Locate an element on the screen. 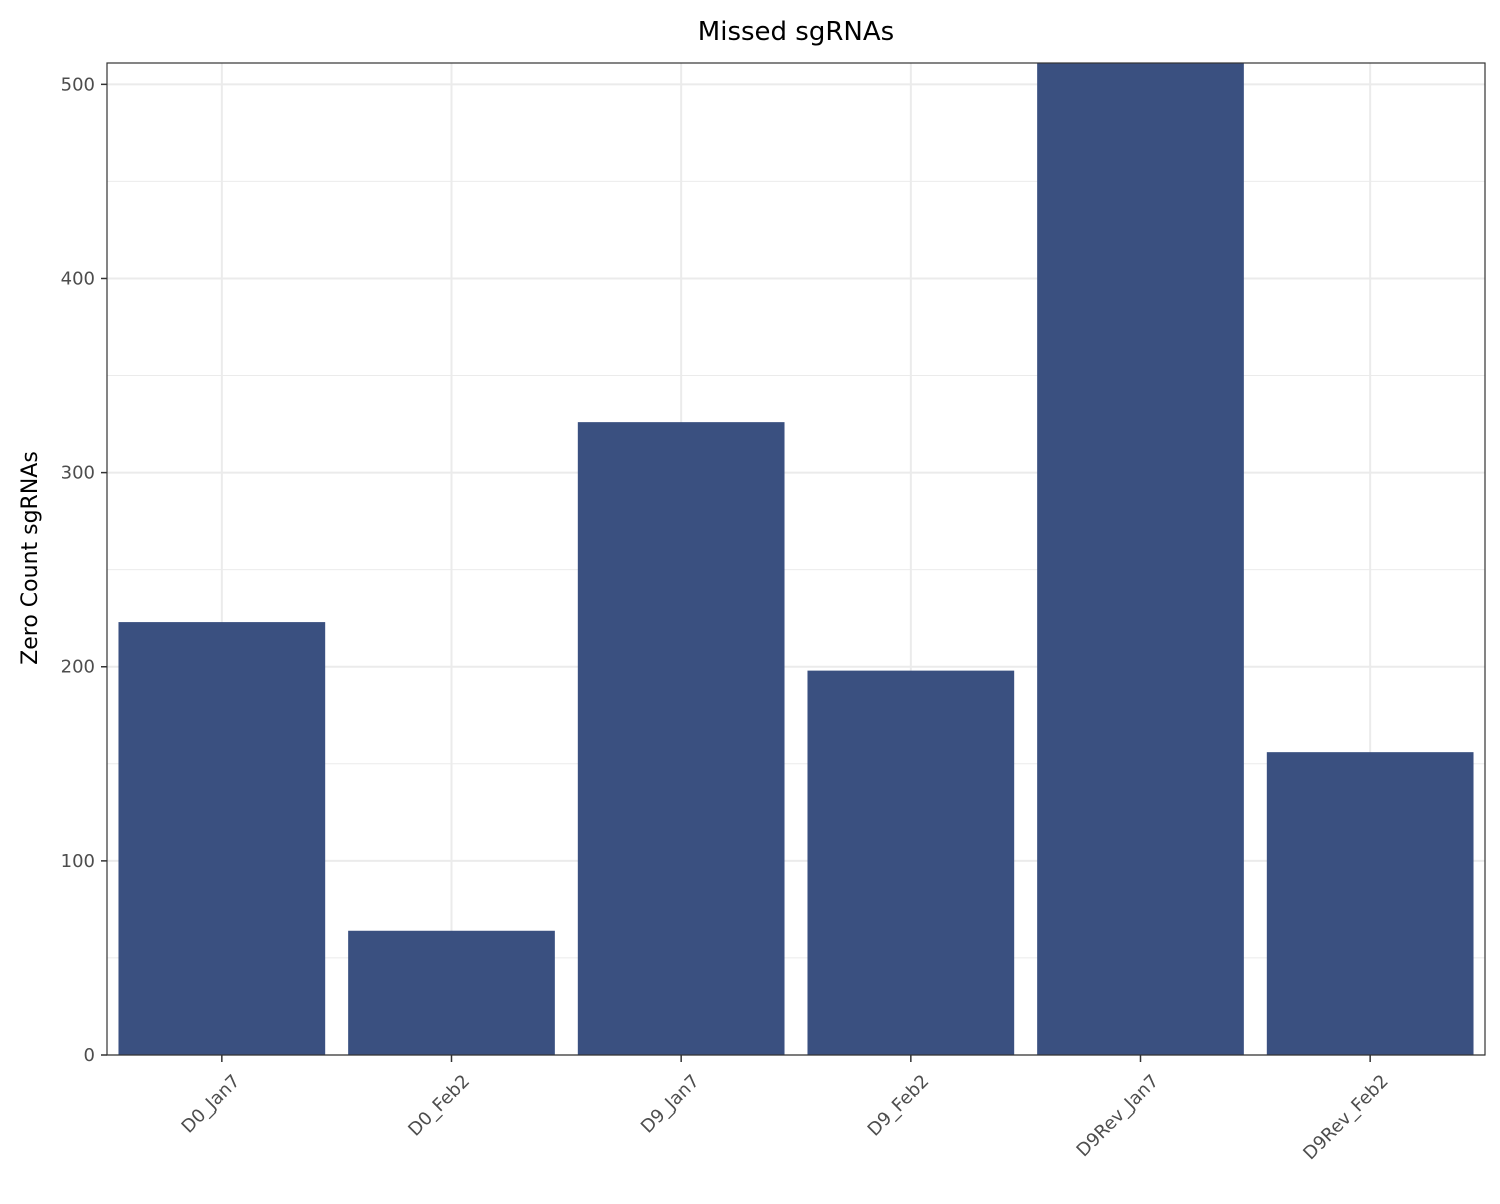  y-tick-label: 200 is located at coordinates (78, 667).